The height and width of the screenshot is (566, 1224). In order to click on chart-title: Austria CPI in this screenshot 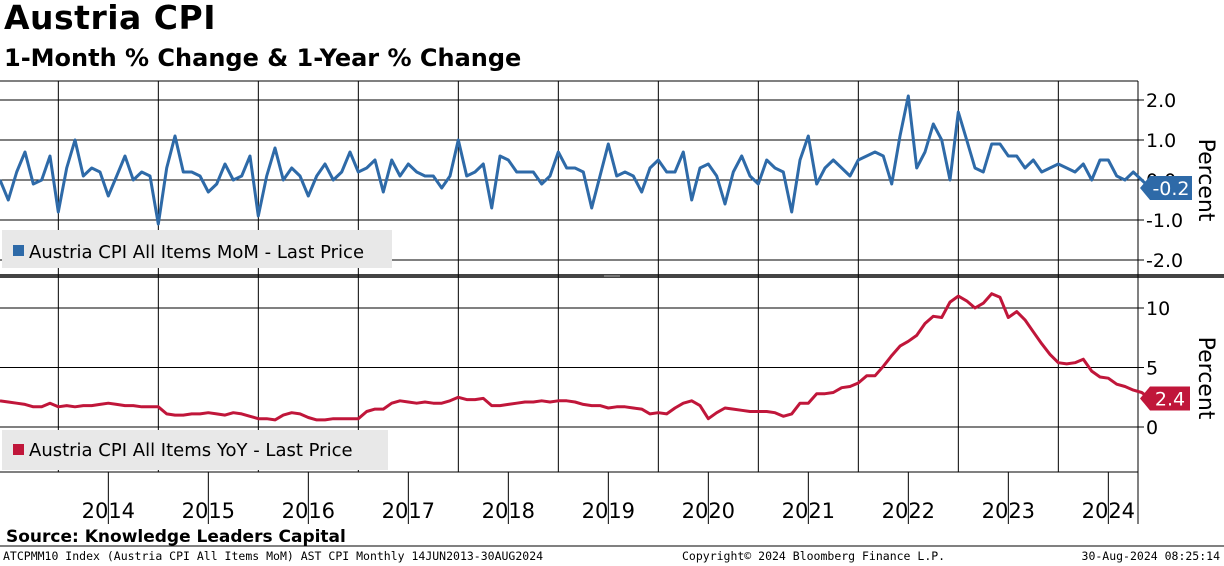, I will do `click(110, 18)`.